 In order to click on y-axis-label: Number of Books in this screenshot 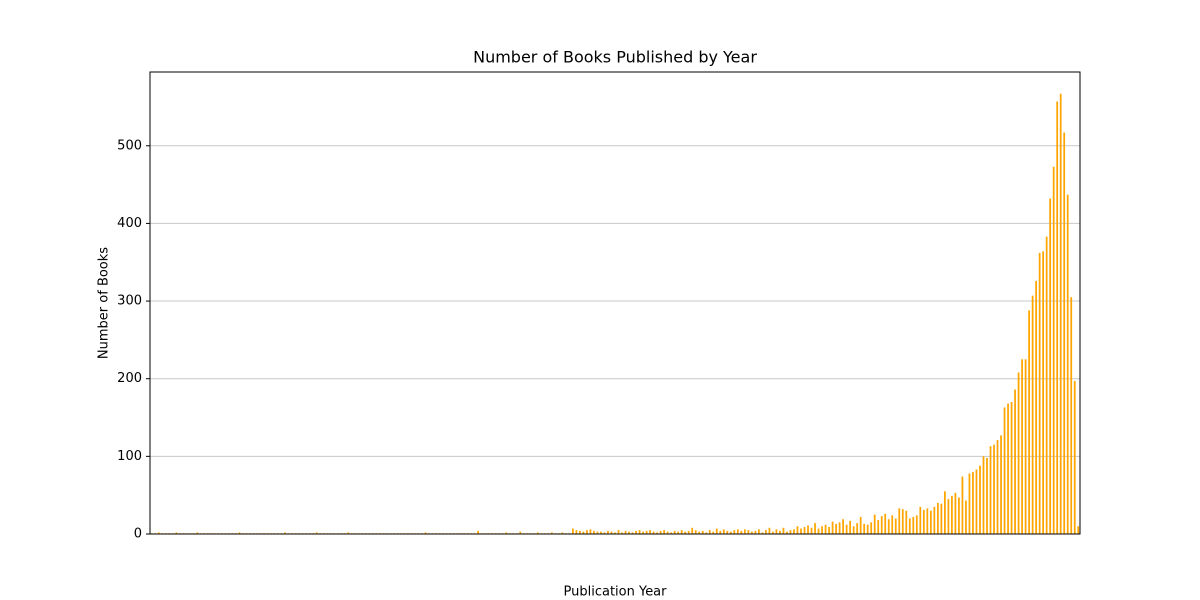, I will do `click(104, 303)`.